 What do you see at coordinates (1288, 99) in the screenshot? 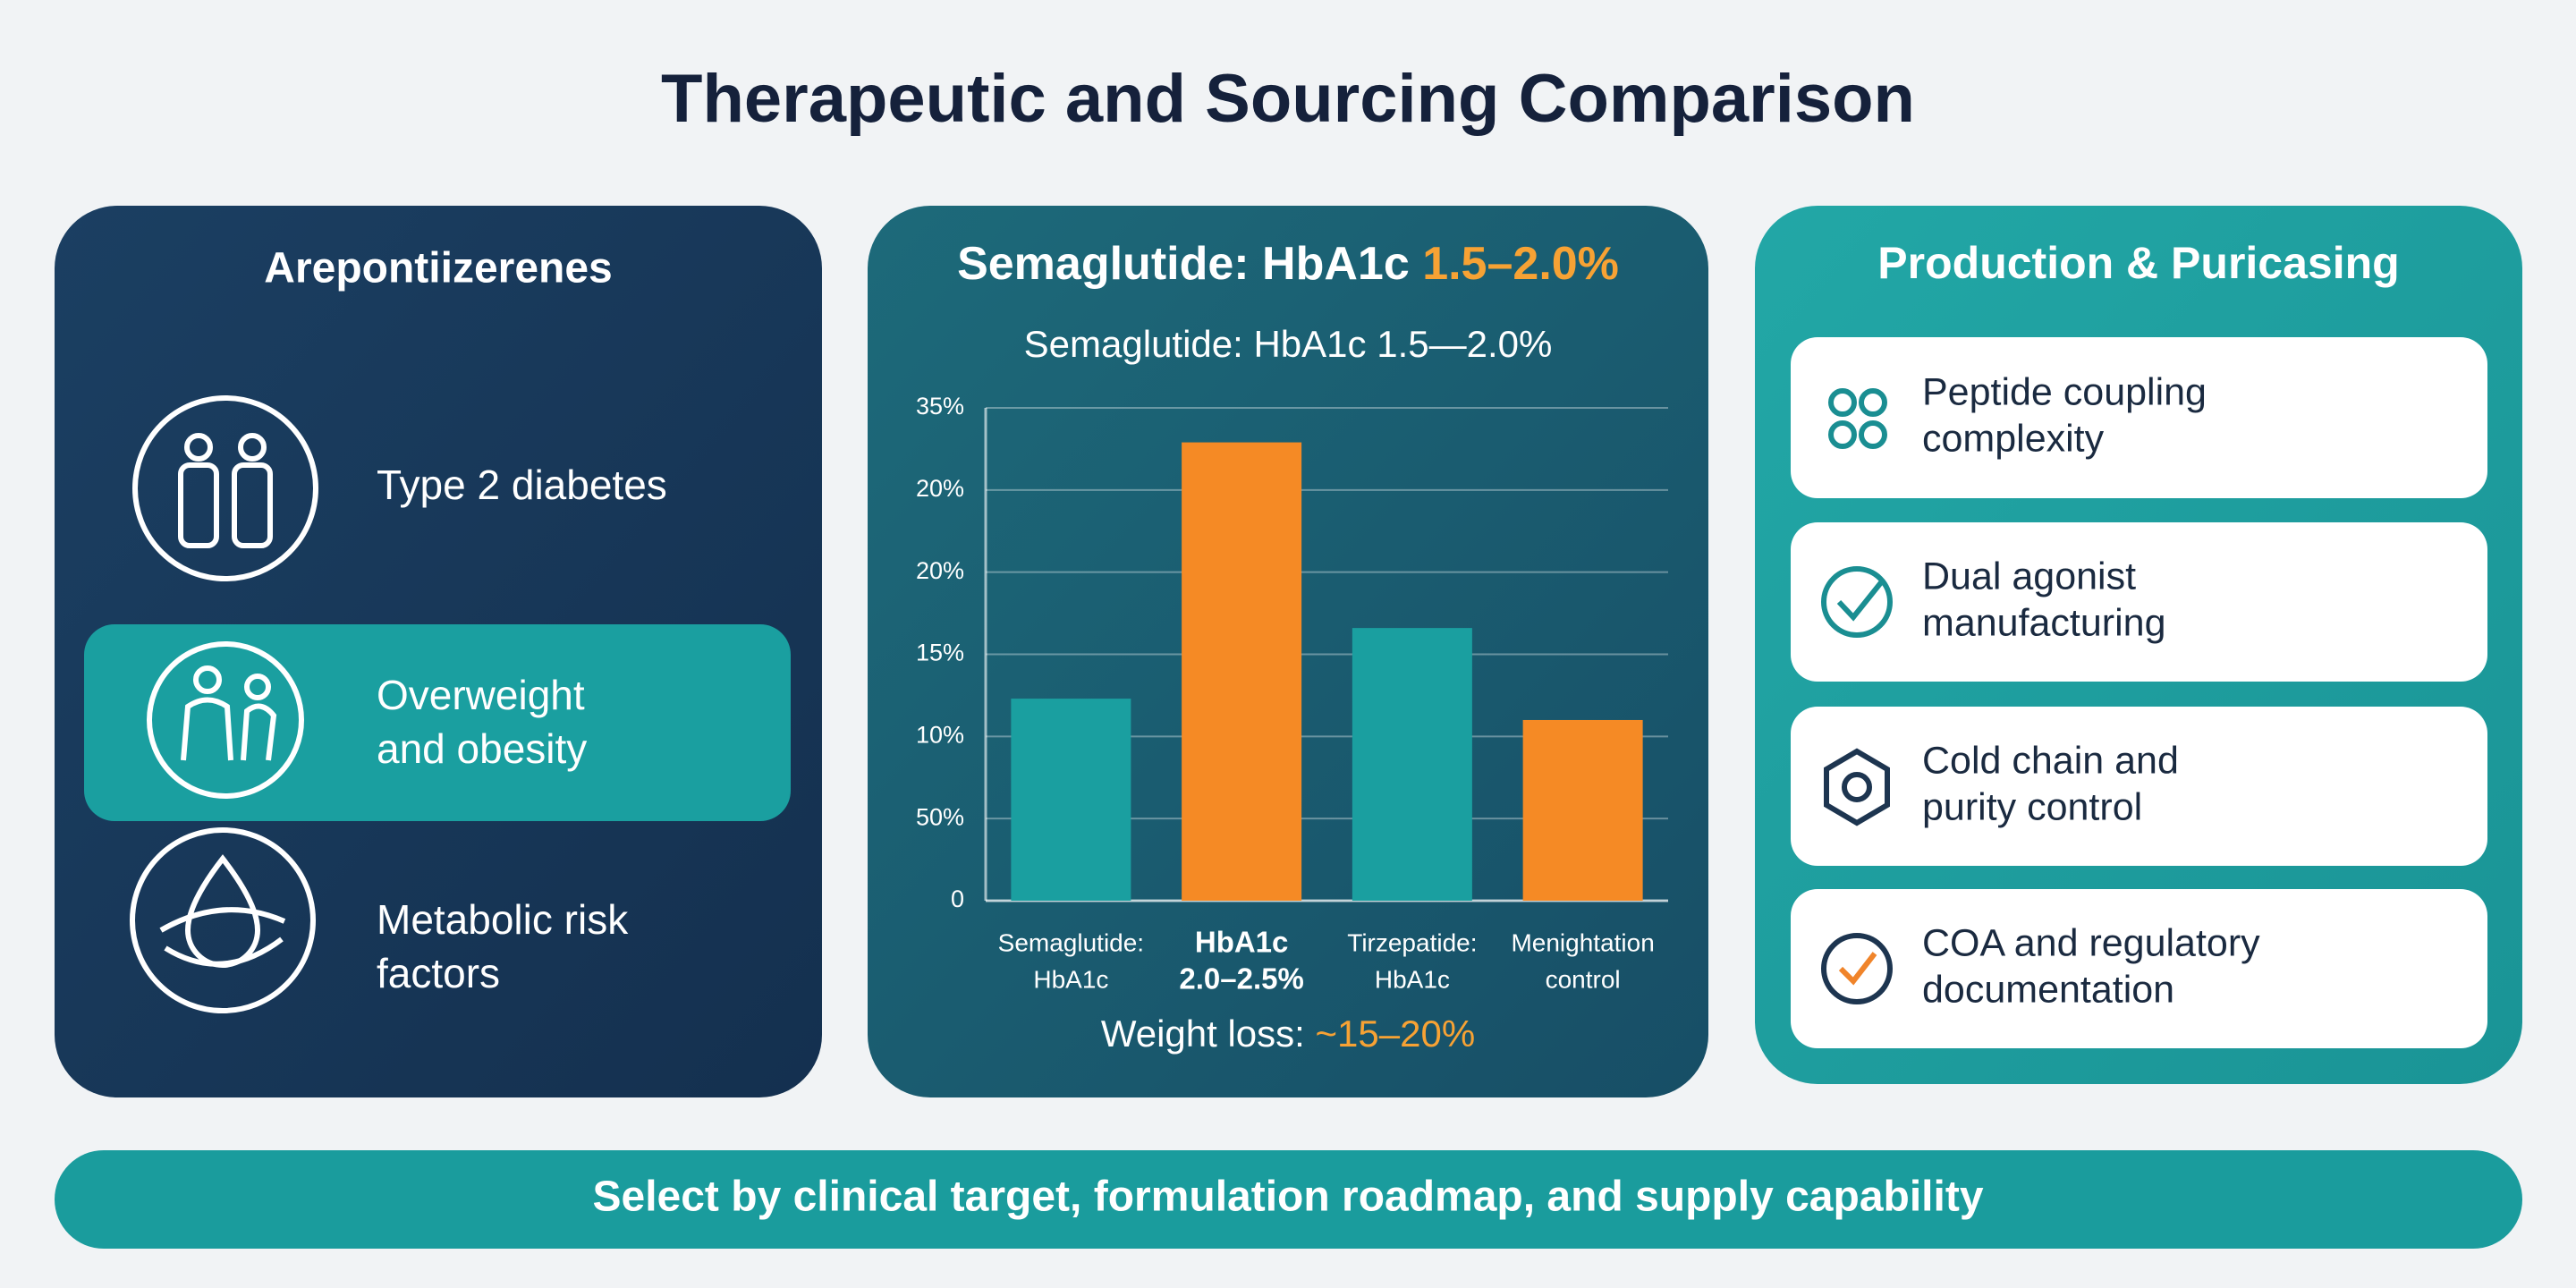
I see `page-title: Therapeutic and Sourcing Comparison` at bounding box center [1288, 99].